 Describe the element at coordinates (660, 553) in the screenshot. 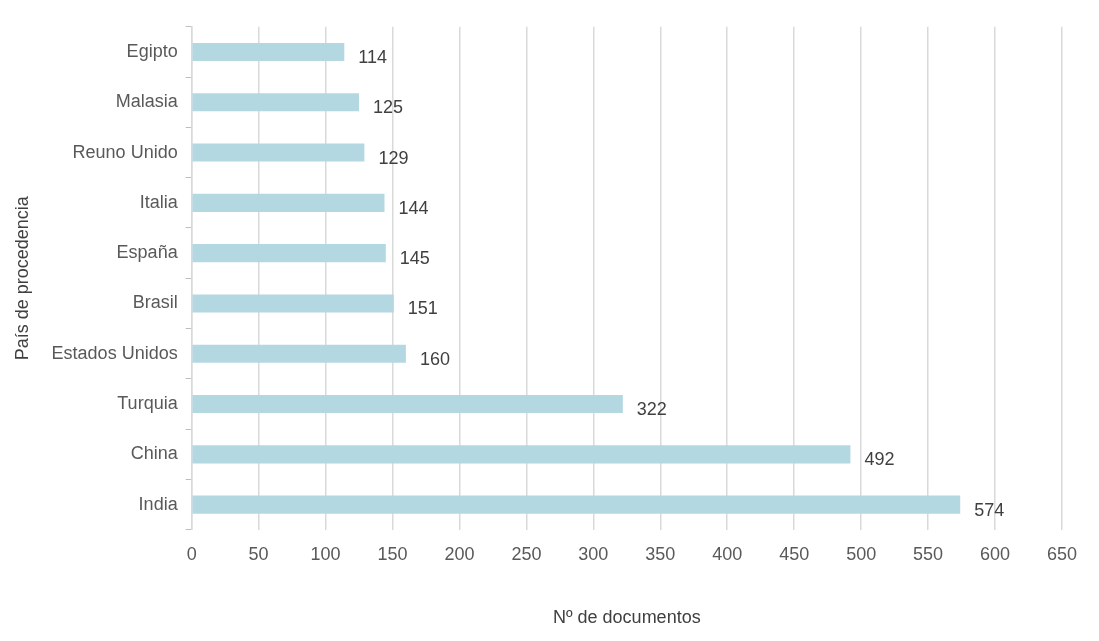

I see `x-tick-label: 350` at that location.